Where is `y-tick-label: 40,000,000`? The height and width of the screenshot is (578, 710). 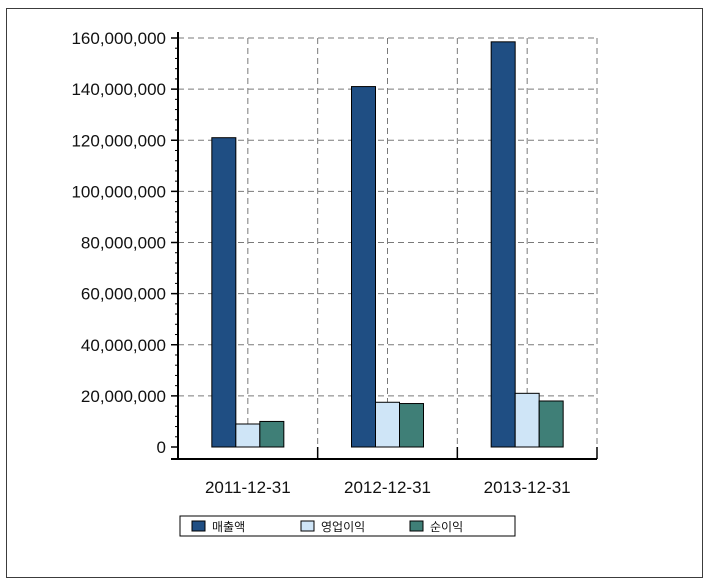
y-tick-label: 40,000,000 is located at coordinates (123, 345).